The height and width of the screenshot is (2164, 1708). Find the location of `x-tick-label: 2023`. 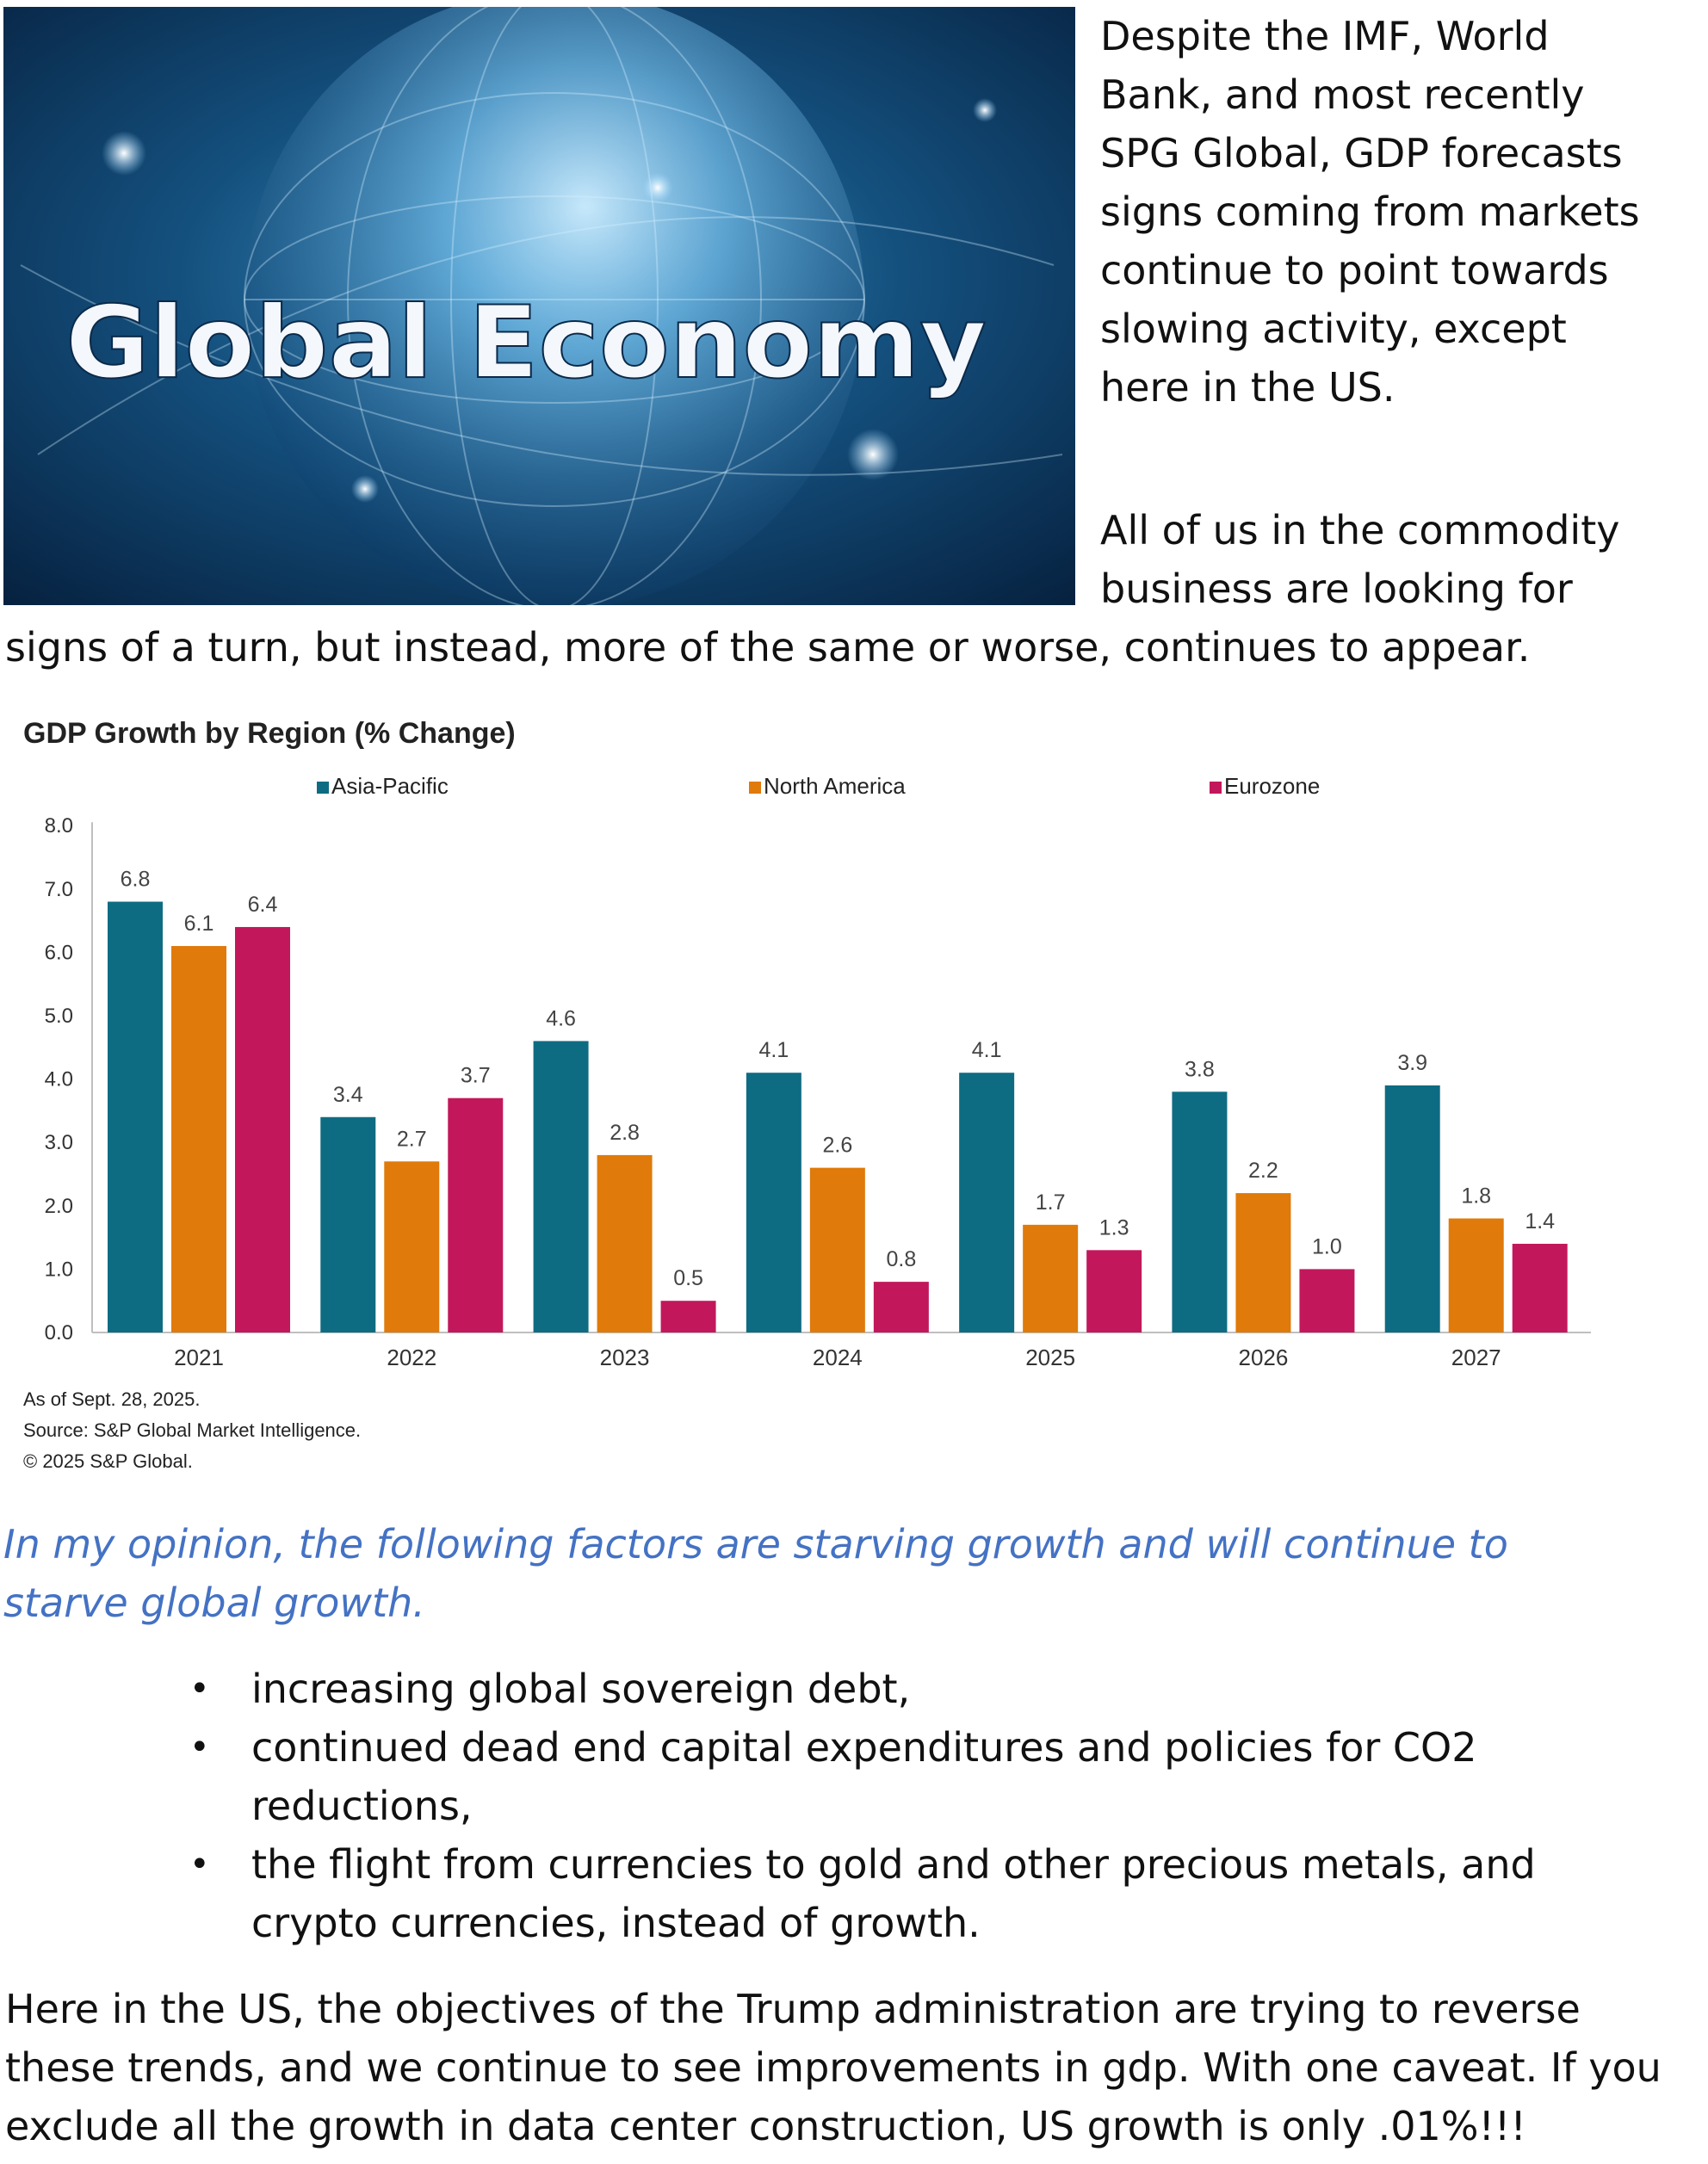

x-tick-label: 2023 is located at coordinates (625, 1357).